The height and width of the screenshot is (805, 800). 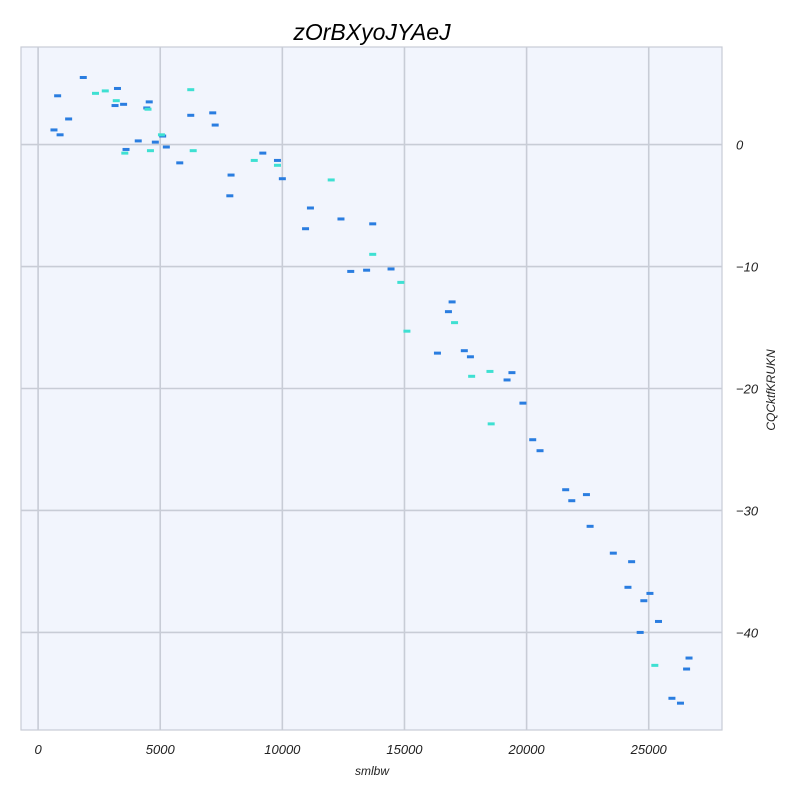 What do you see at coordinates (38, 749) in the screenshot?
I see `x-tick-label: 0` at bounding box center [38, 749].